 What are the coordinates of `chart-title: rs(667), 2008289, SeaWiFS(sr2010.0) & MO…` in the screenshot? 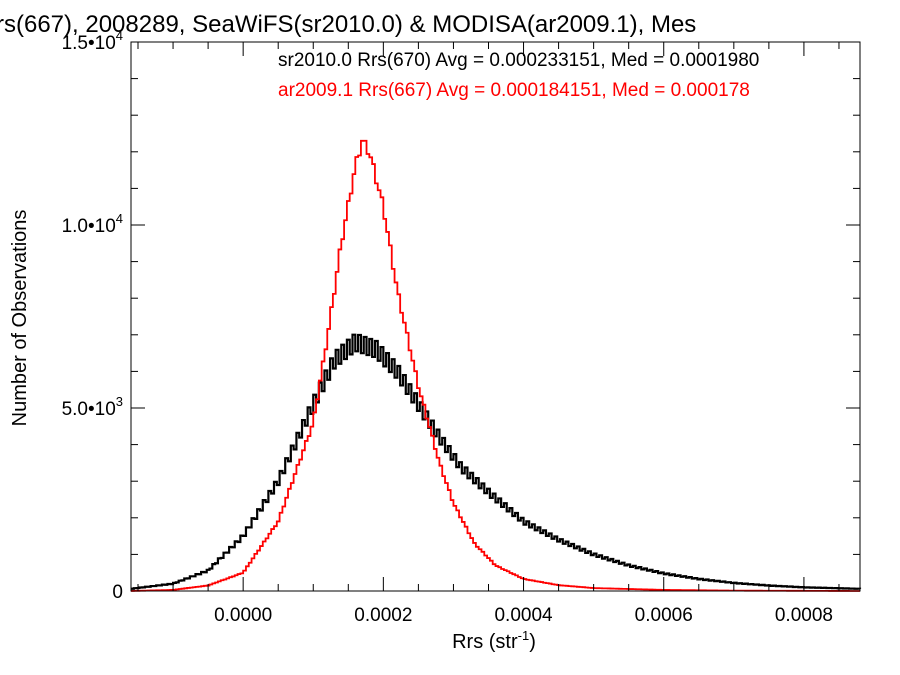 It's located at (348, 24).